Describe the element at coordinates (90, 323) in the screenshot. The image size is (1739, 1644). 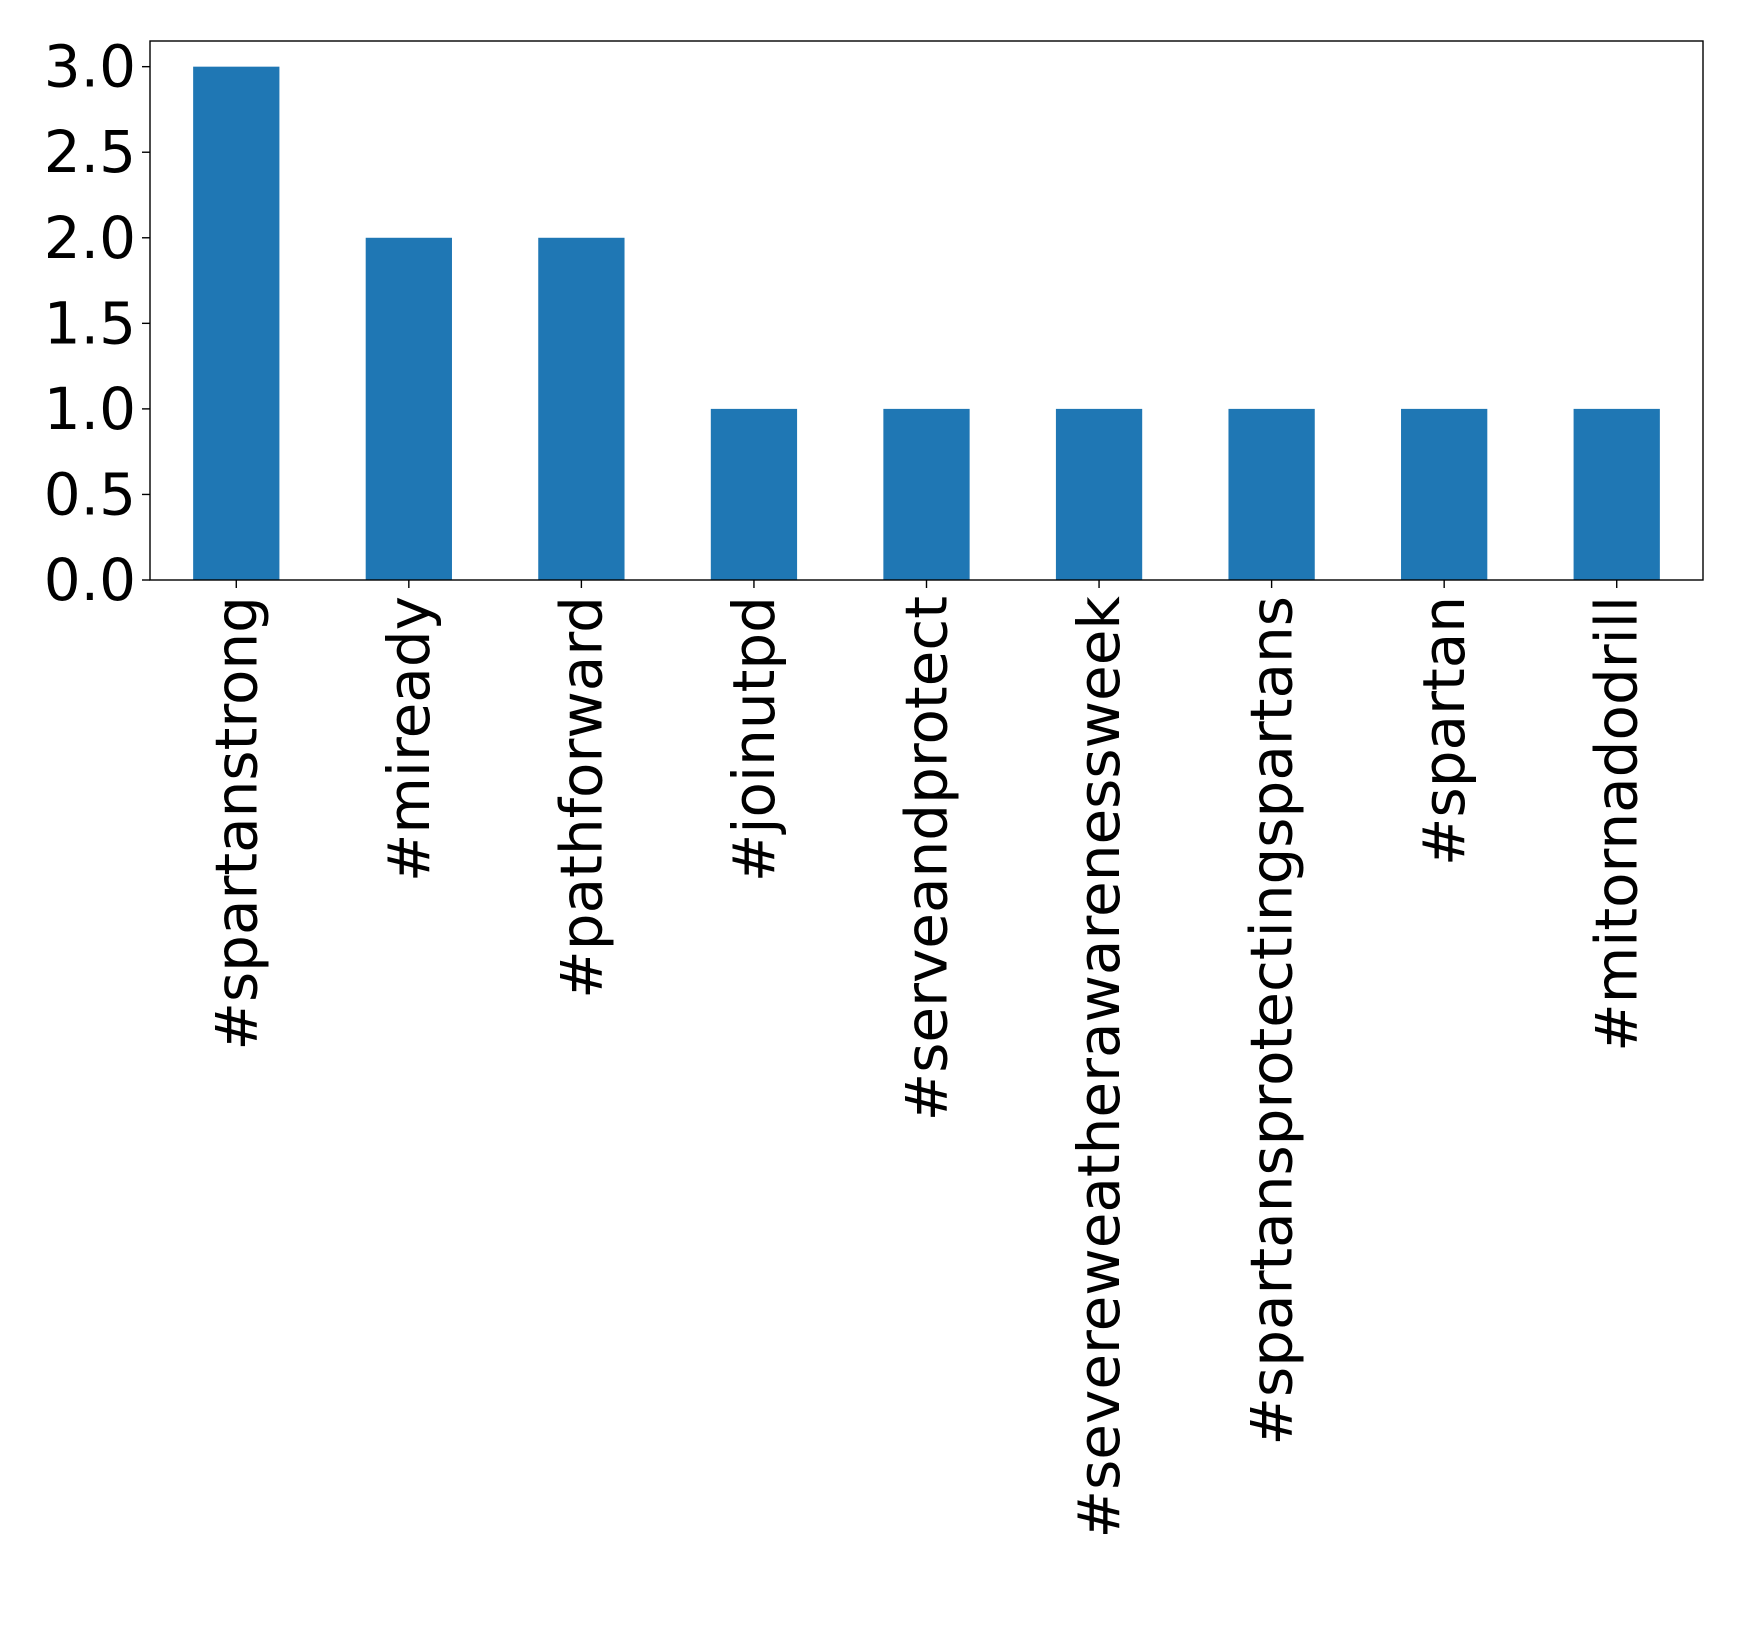
I see `y-tick-label-3: 1.5` at that location.